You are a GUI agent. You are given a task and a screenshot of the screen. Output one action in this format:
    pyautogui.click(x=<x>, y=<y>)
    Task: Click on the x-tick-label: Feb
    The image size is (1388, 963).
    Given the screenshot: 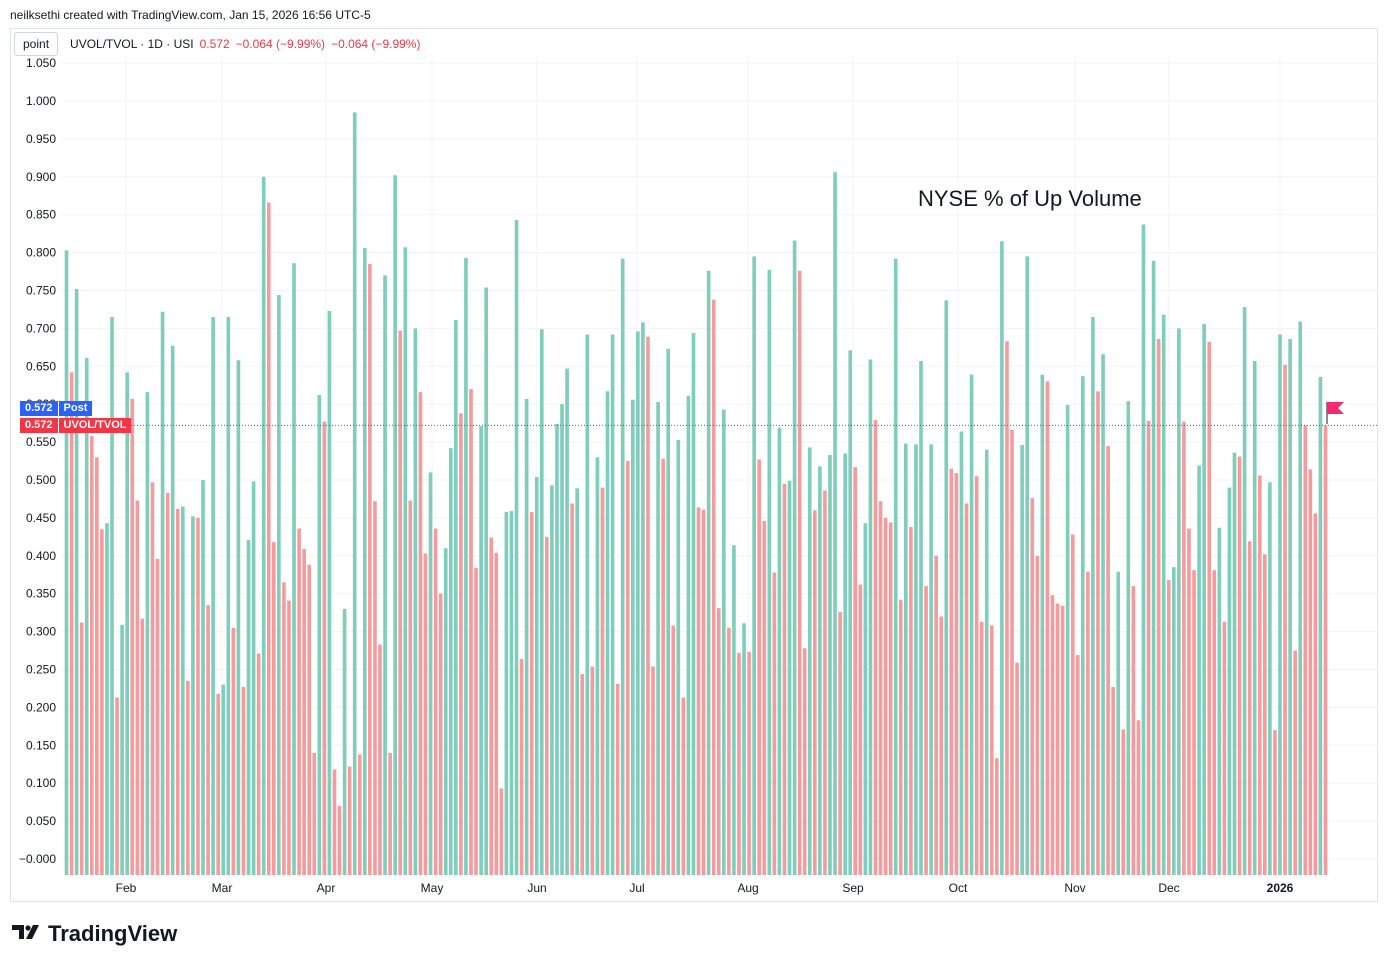 What is the action you would take?
    pyautogui.click(x=126, y=888)
    